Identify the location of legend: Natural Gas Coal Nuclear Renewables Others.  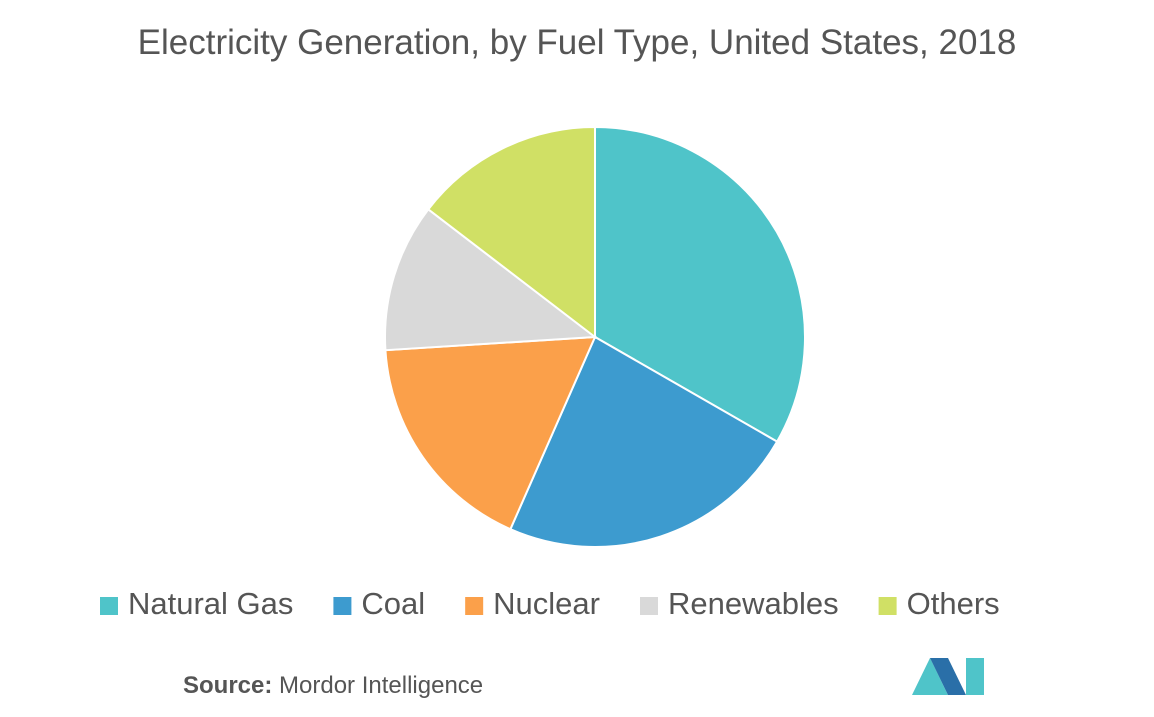
(550, 603).